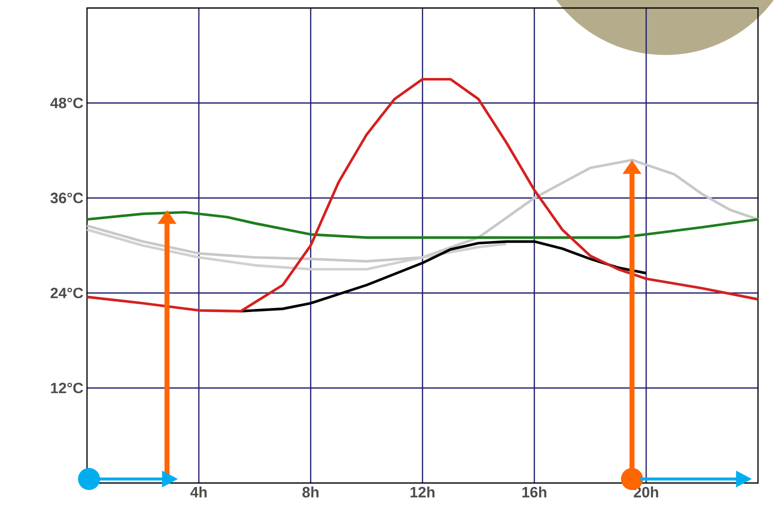  What do you see at coordinates (67, 198) in the screenshot?
I see `y-tick-label: 36°C` at bounding box center [67, 198].